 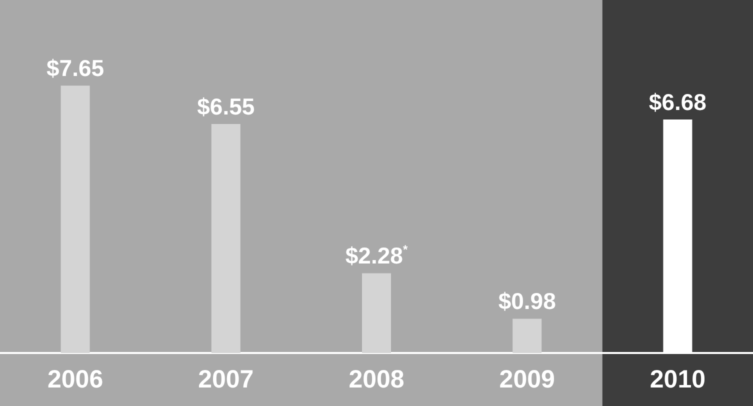 What do you see at coordinates (376, 255) in the screenshot?
I see `data-label: $2.28*` at bounding box center [376, 255].